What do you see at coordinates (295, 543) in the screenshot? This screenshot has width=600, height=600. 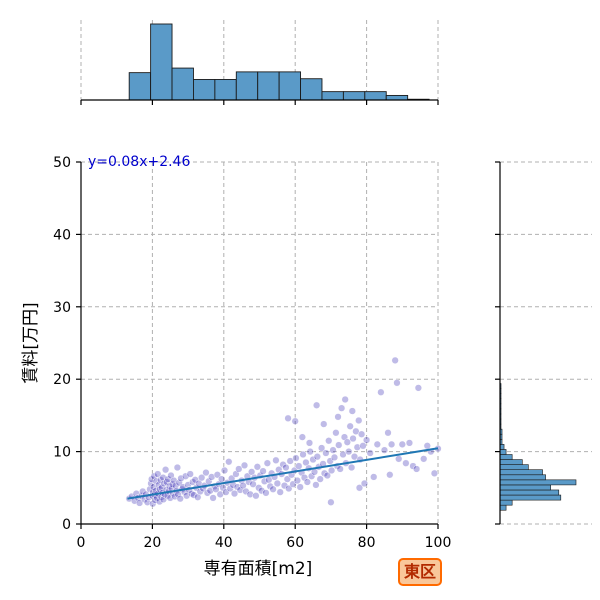 I see `x-tick-label: 60` at bounding box center [295, 543].